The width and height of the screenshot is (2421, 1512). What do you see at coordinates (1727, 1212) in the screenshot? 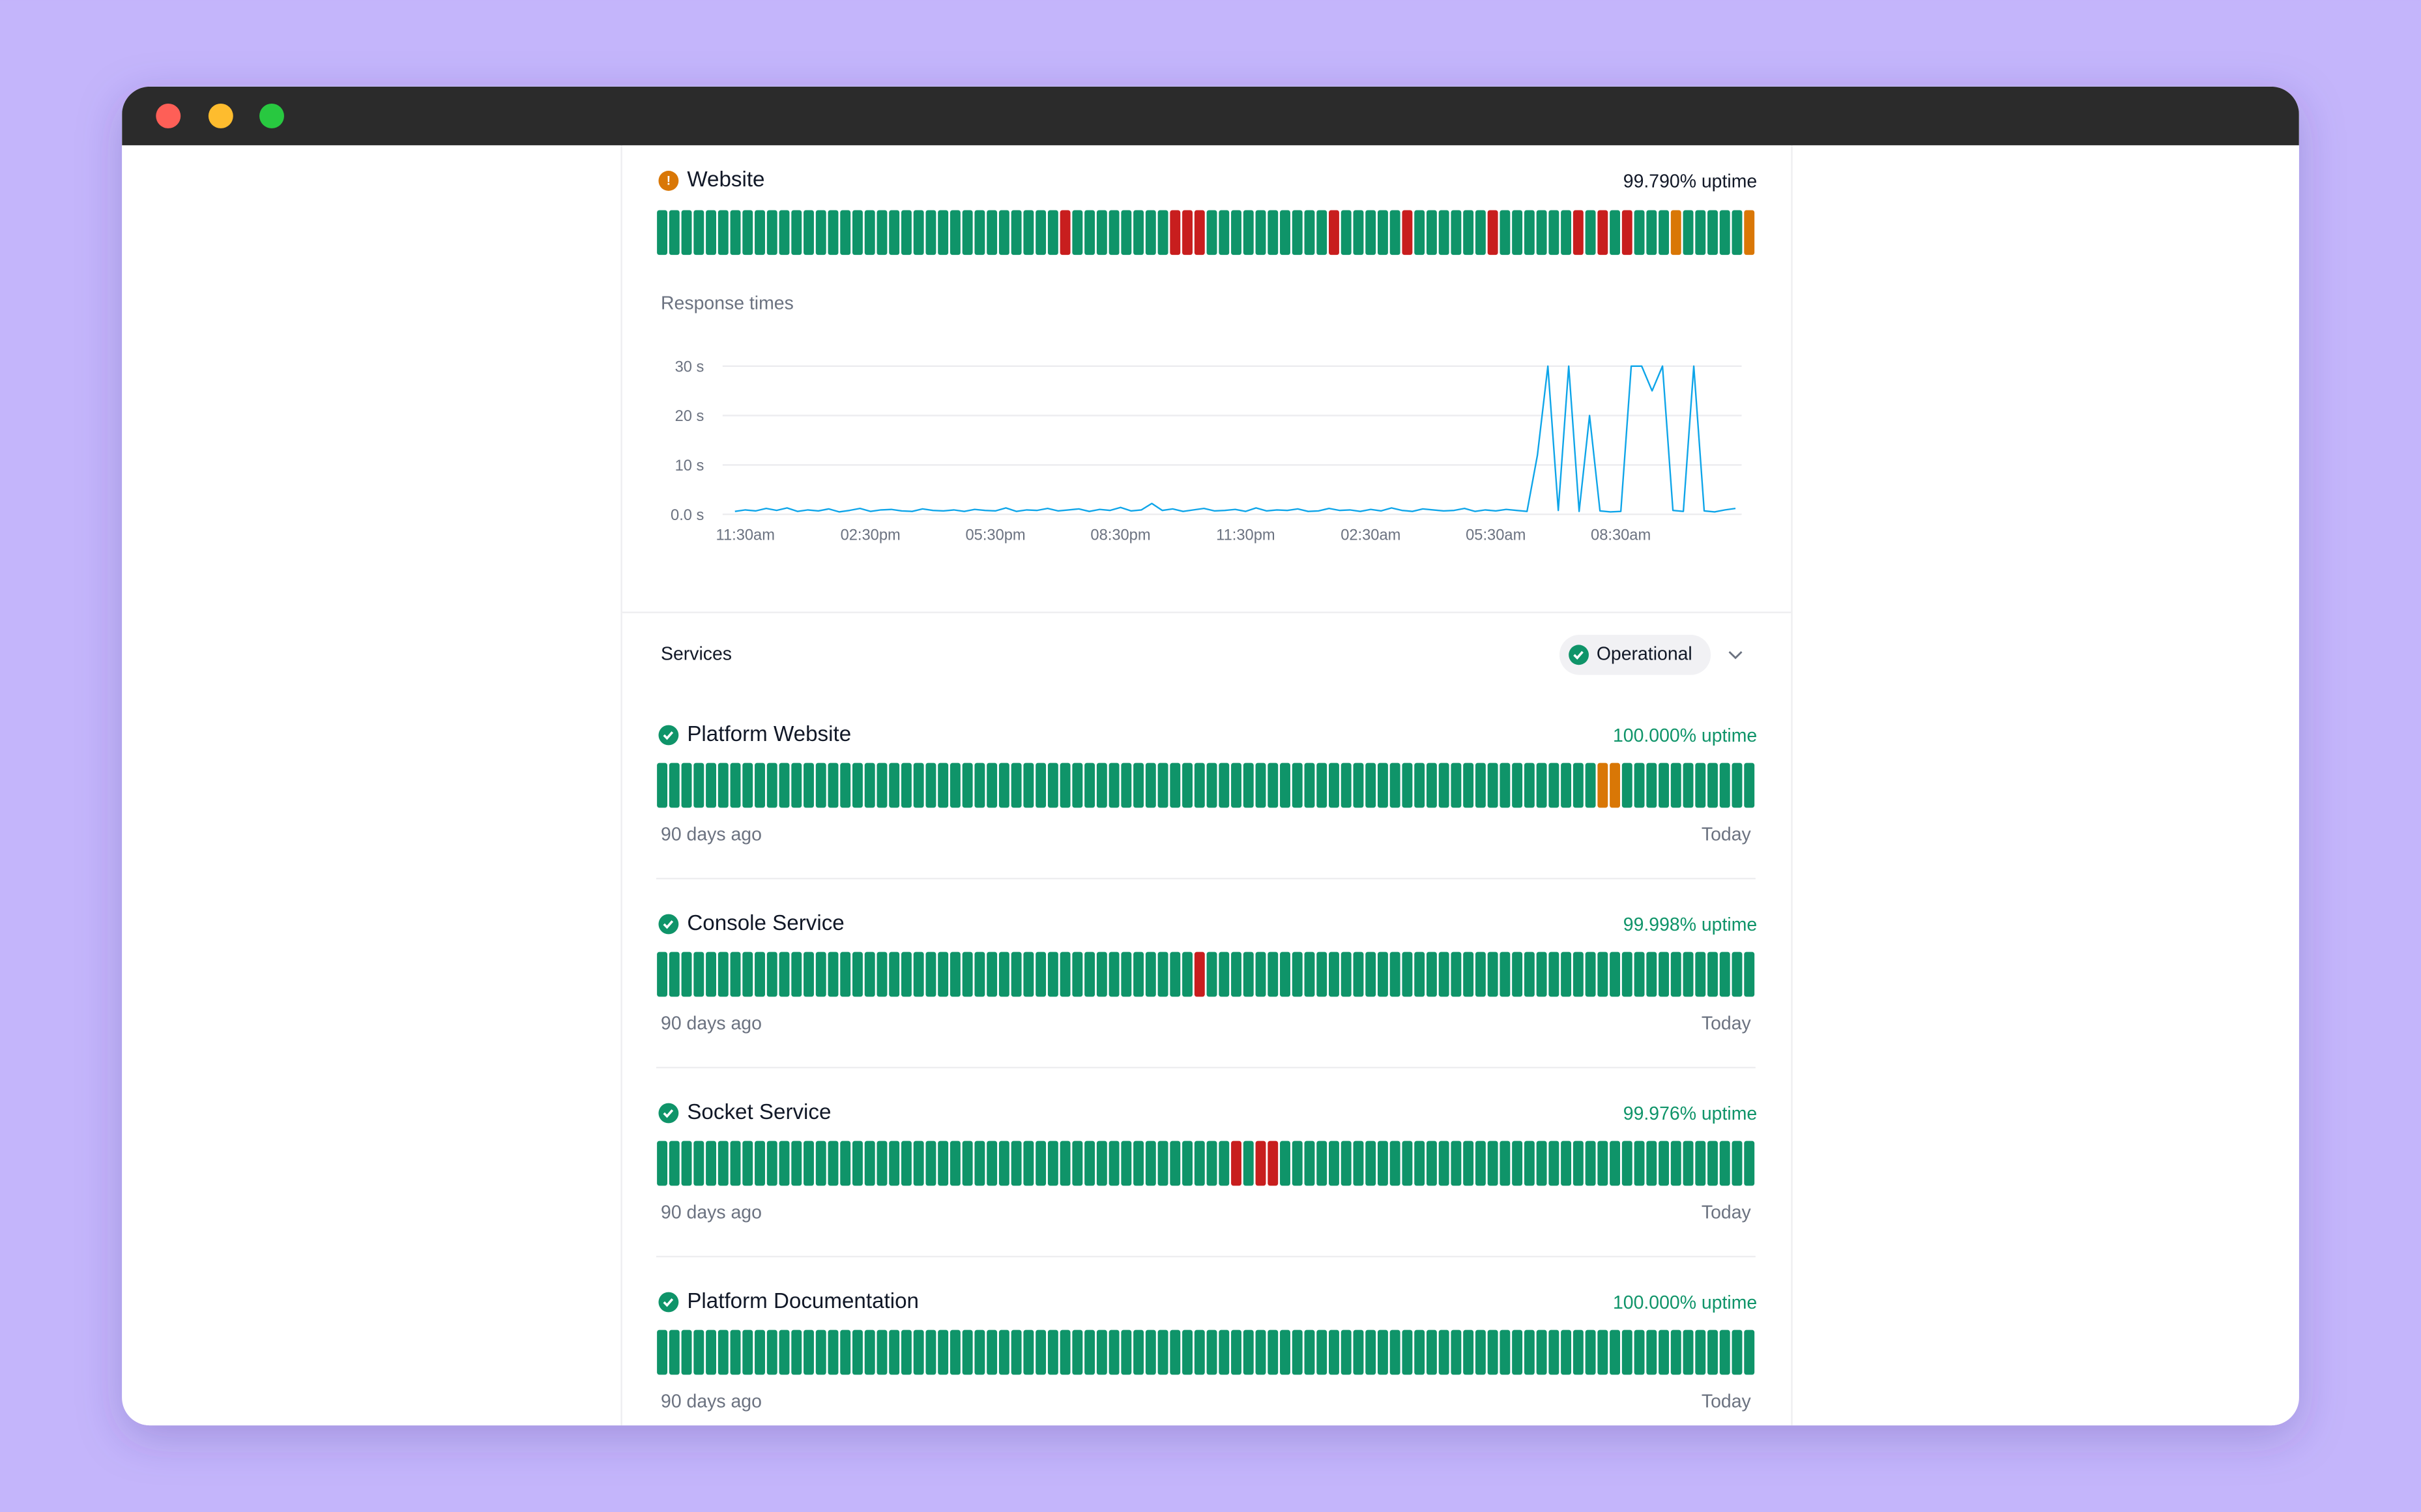
I see `range-end: Today` at bounding box center [1727, 1212].